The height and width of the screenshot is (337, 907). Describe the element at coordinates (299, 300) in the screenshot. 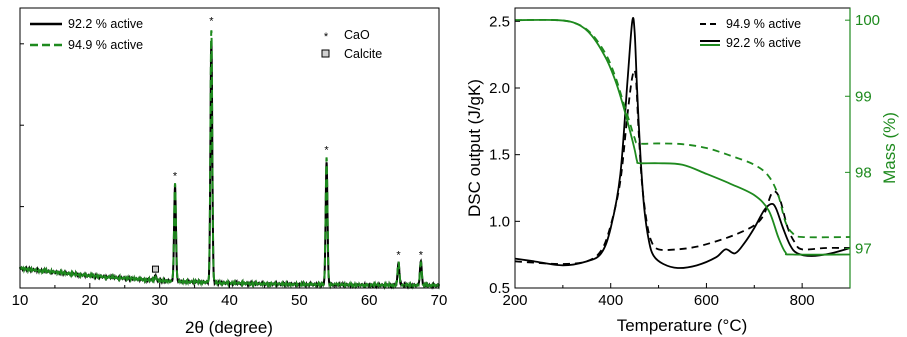

I see `xrd-x-tick-label: 50` at that location.